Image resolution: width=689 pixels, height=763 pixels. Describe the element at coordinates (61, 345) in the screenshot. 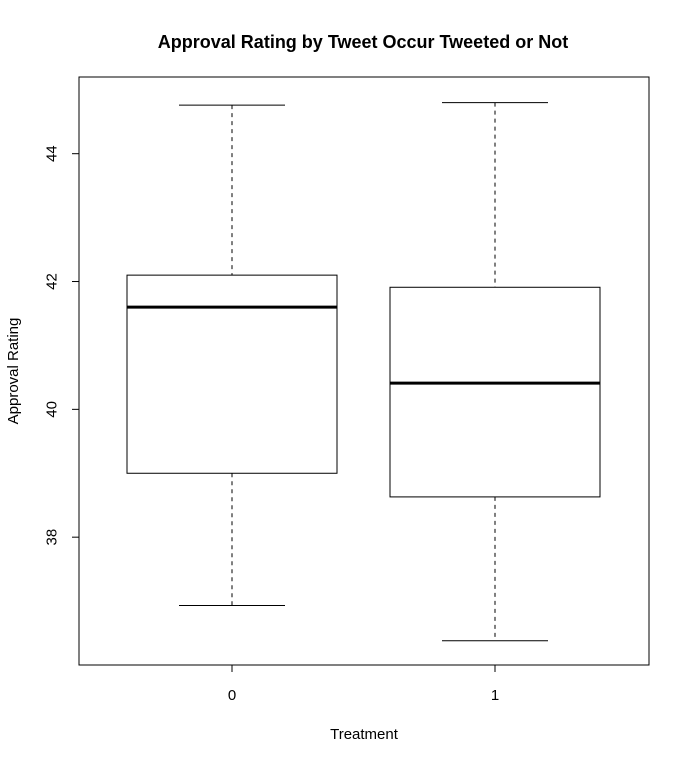

I see `y-axis: 38 40 42 44` at that location.